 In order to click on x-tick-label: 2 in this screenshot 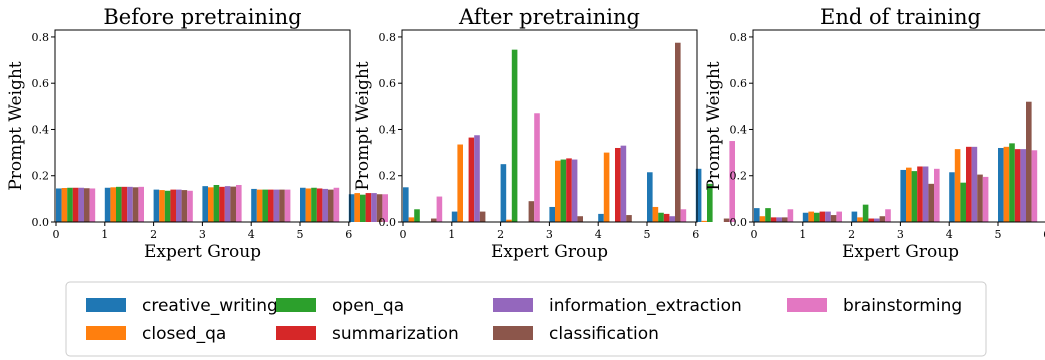, I will do `click(500, 234)`.